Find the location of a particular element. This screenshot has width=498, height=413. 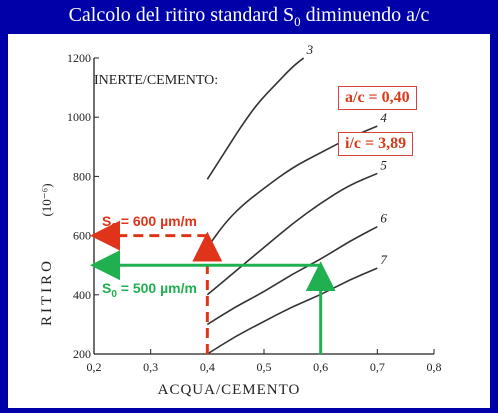

title-prefix: Calcolo del ritiro standard S is located at coordinates (181, 15).